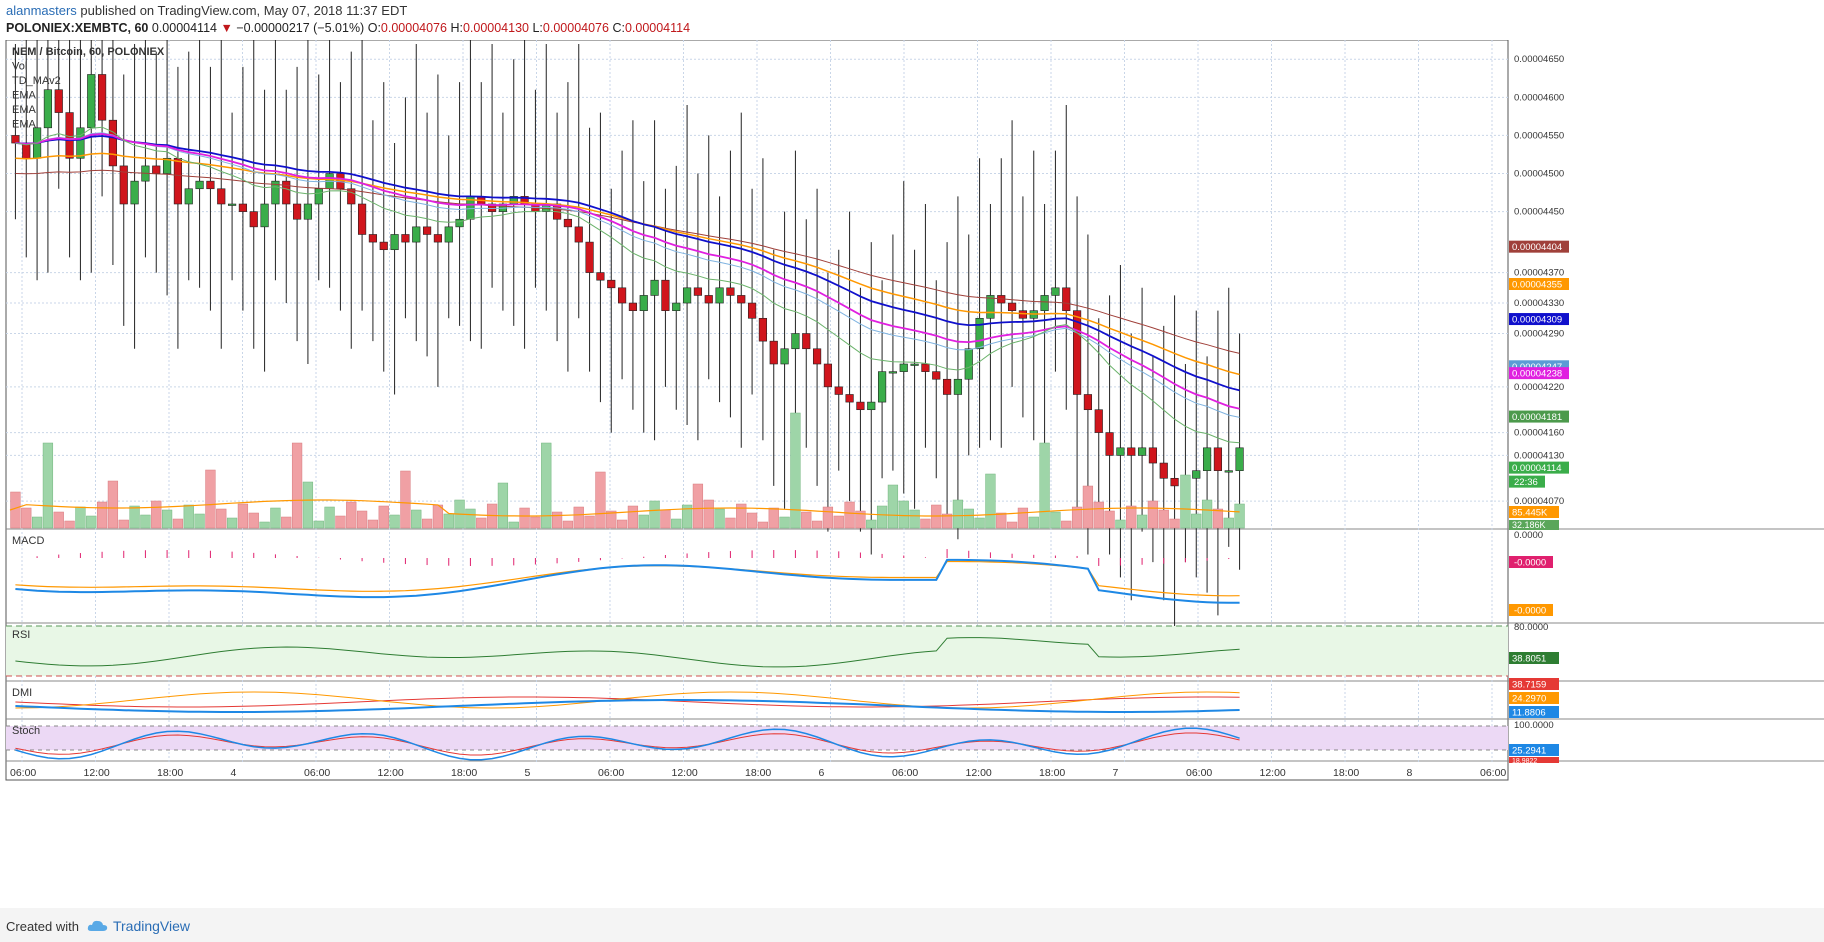 Image resolution: width=1824 pixels, height=942 pixels. What do you see at coordinates (234, 773) in the screenshot?
I see `x-tick-label: 4` at bounding box center [234, 773].